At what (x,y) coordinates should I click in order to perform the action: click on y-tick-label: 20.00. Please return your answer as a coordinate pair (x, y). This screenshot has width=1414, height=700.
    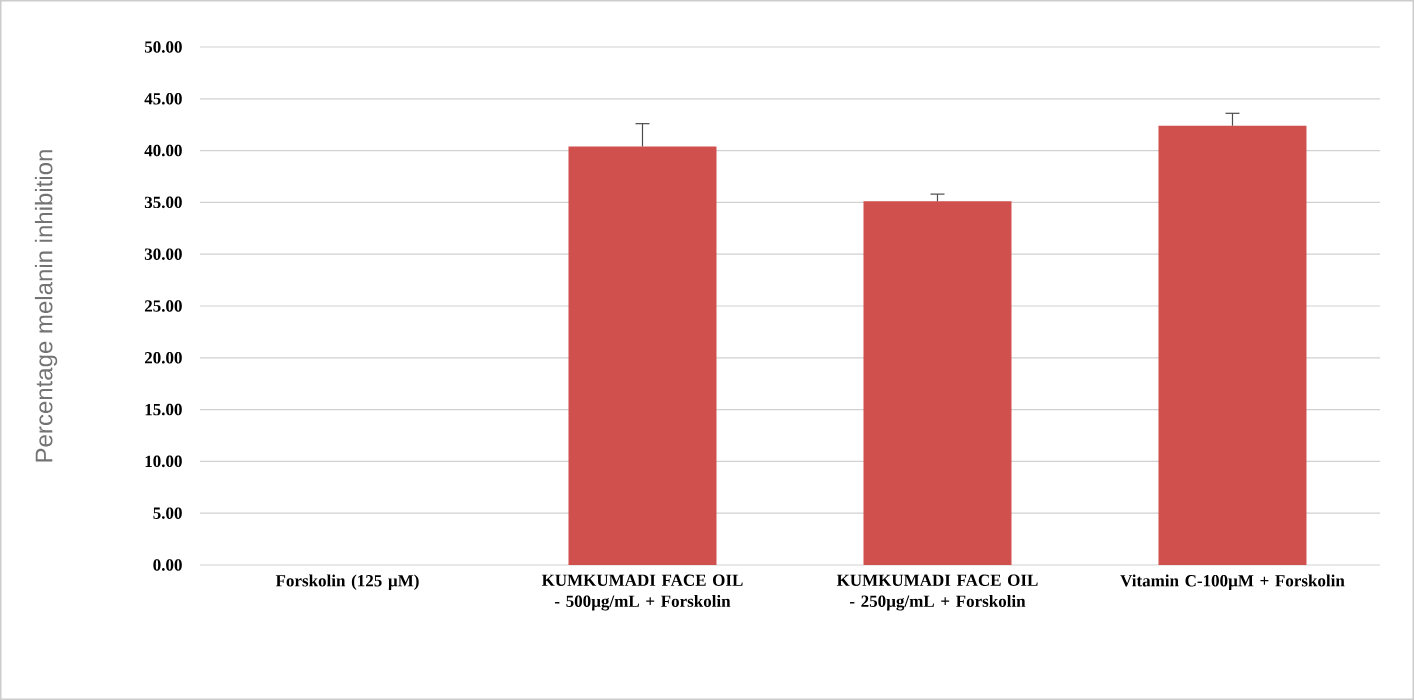
    Looking at the image, I should click on (163, 358).